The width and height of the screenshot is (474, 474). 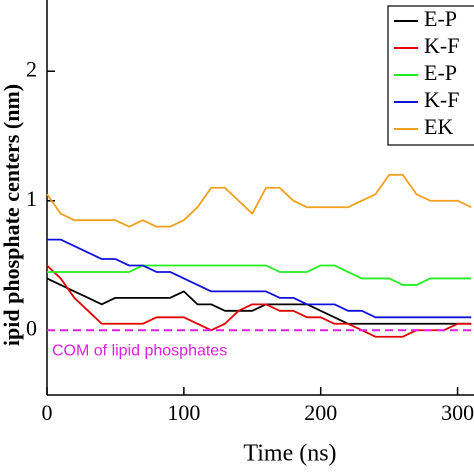 What do you see at coordinates (438, 126) in the screenshot?
I see `legend-label: EK` at bounding box center [438, 126].